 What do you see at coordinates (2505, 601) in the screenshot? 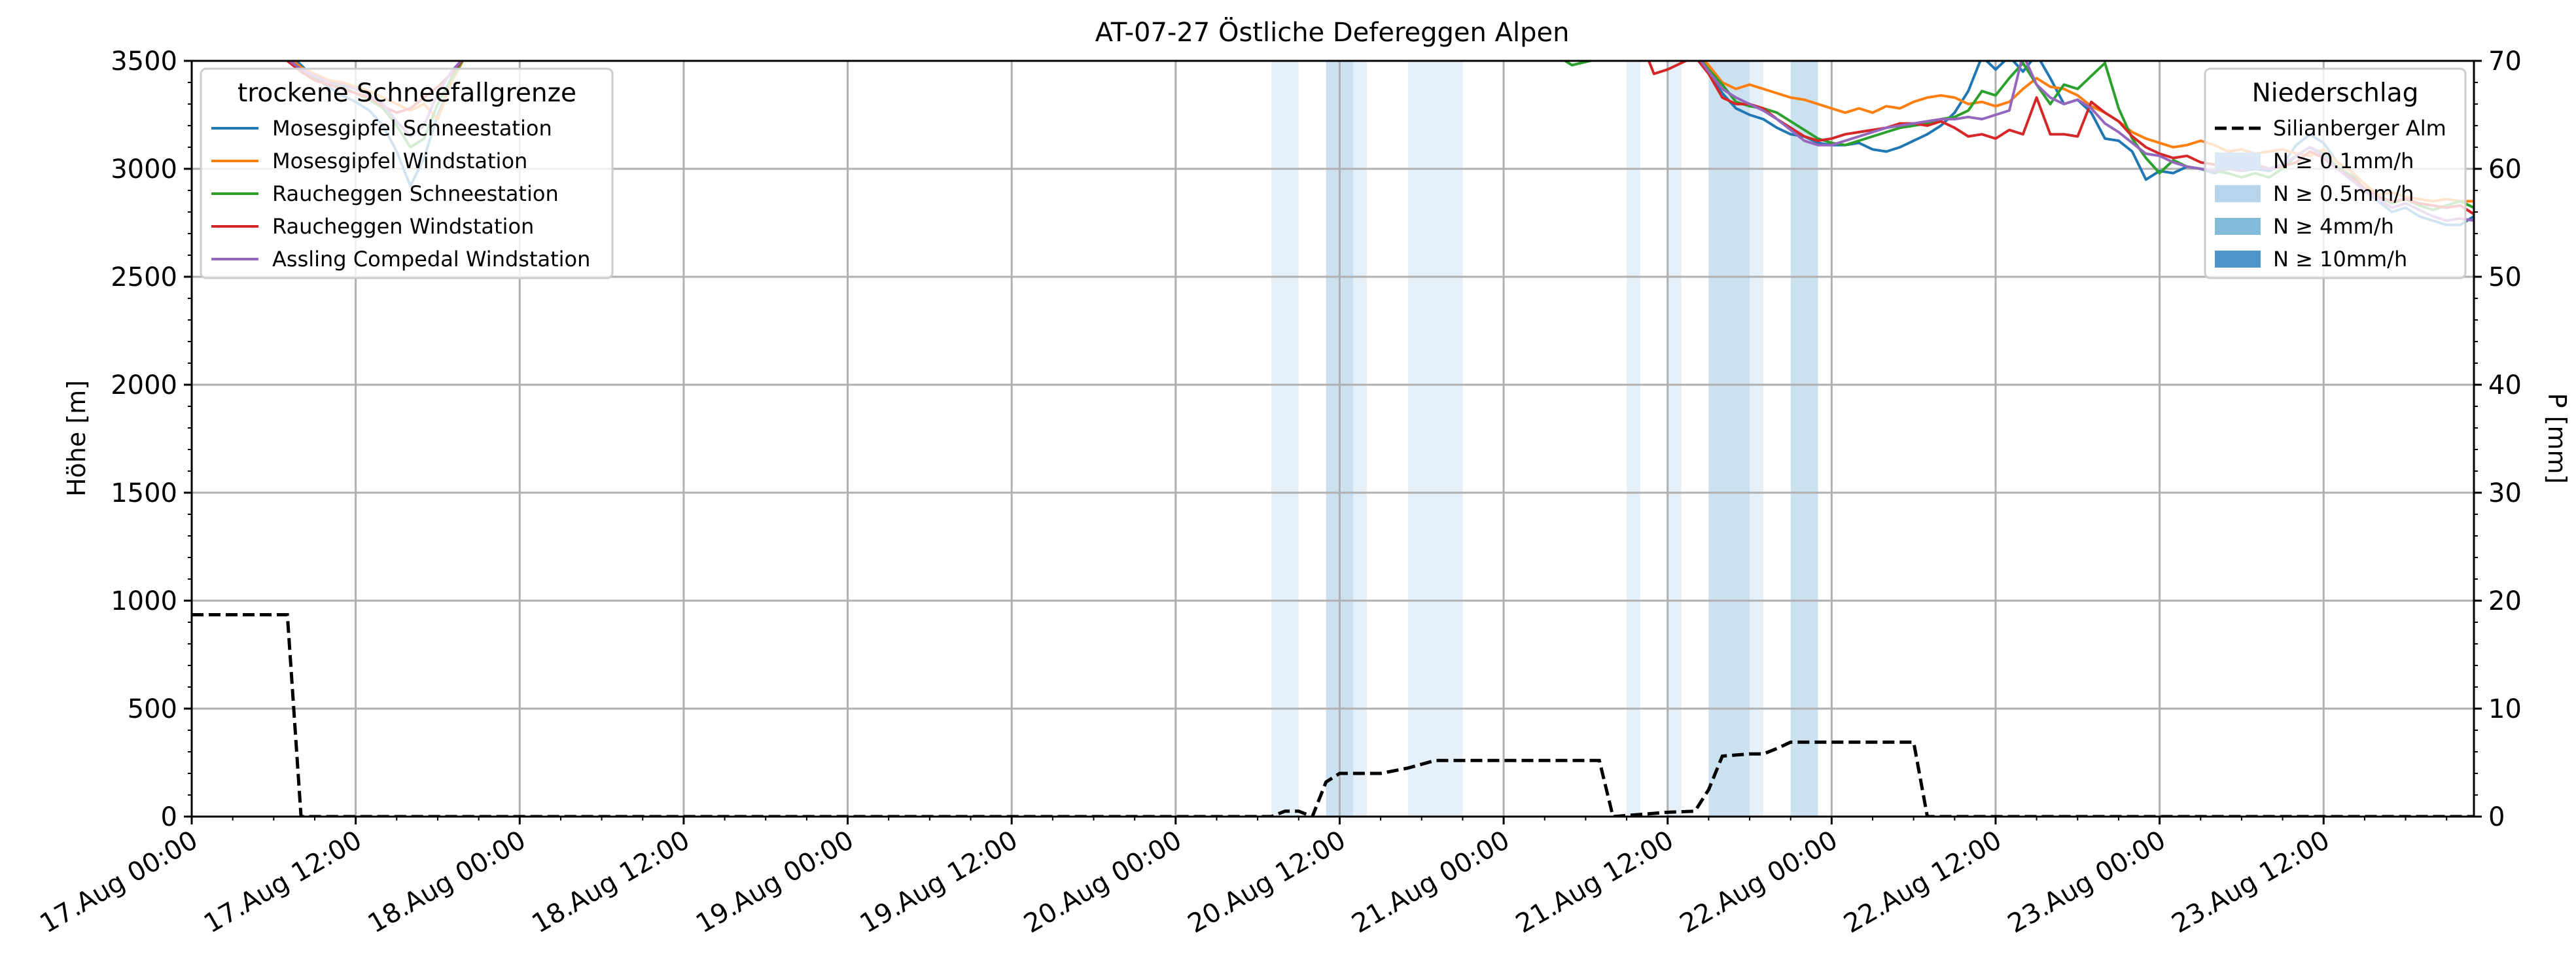
I see `y2-tick-label: 20` at bounding box center [2505, 601].